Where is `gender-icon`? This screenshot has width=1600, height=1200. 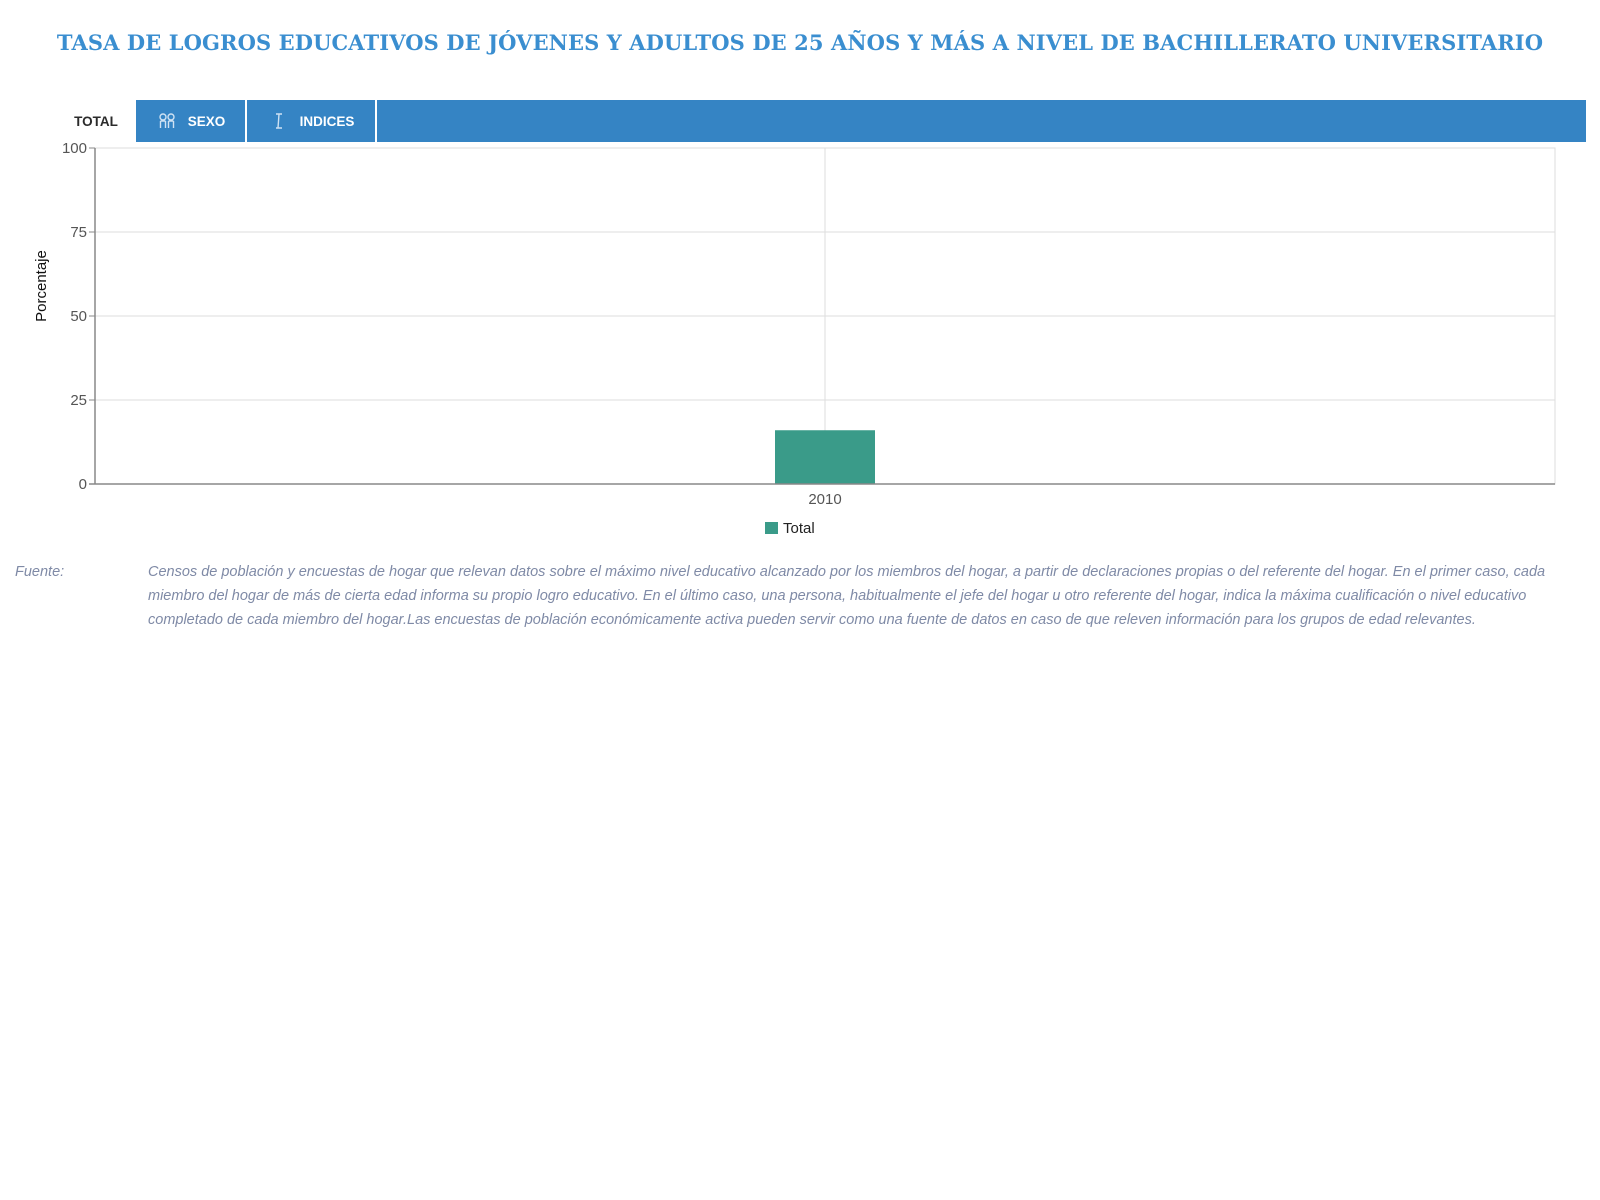 gender-icon is located at coordinates (167, 120).